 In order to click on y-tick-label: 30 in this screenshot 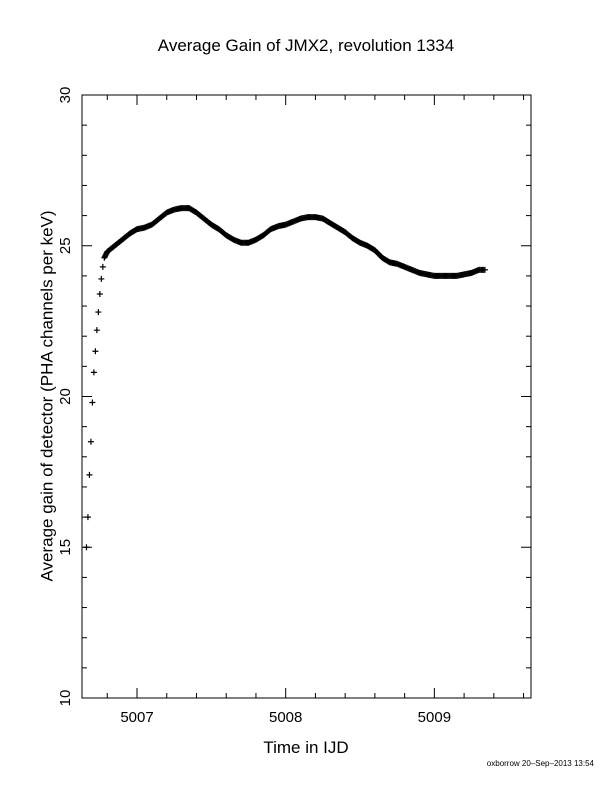, I will do `click(65, 95)`.